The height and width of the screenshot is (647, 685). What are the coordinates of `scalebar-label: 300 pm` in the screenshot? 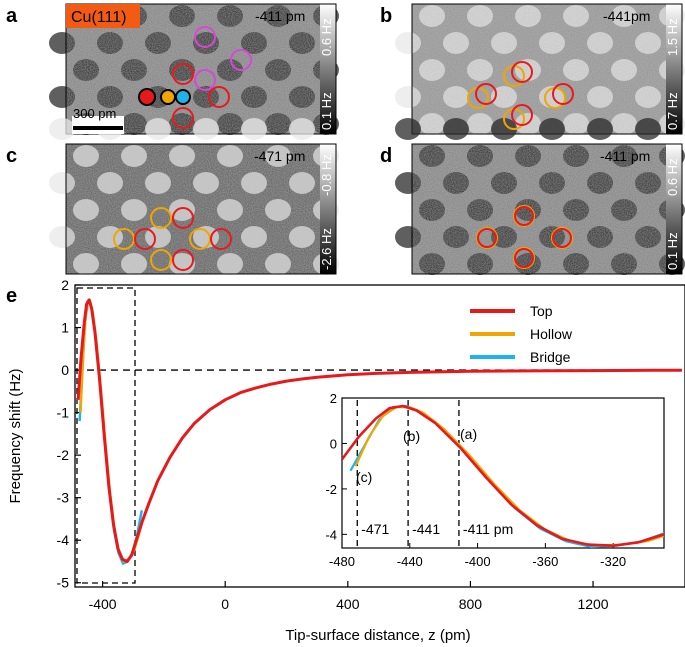 It's located at (94, 113).